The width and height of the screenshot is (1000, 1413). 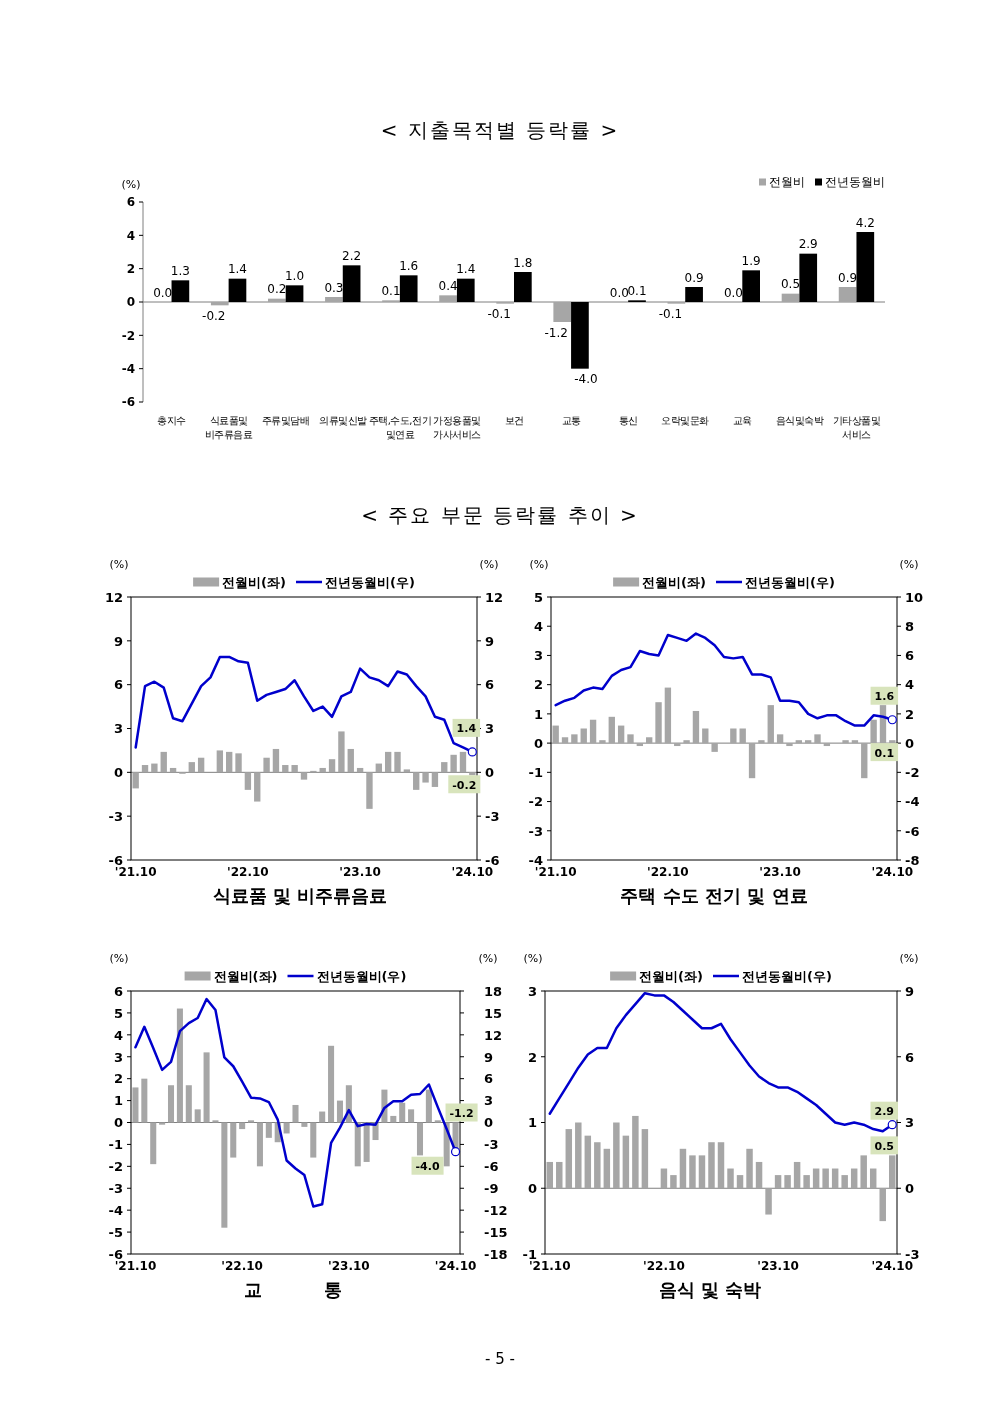 I want to click on y2-tick-label: 18, so click(x=493, y=991).